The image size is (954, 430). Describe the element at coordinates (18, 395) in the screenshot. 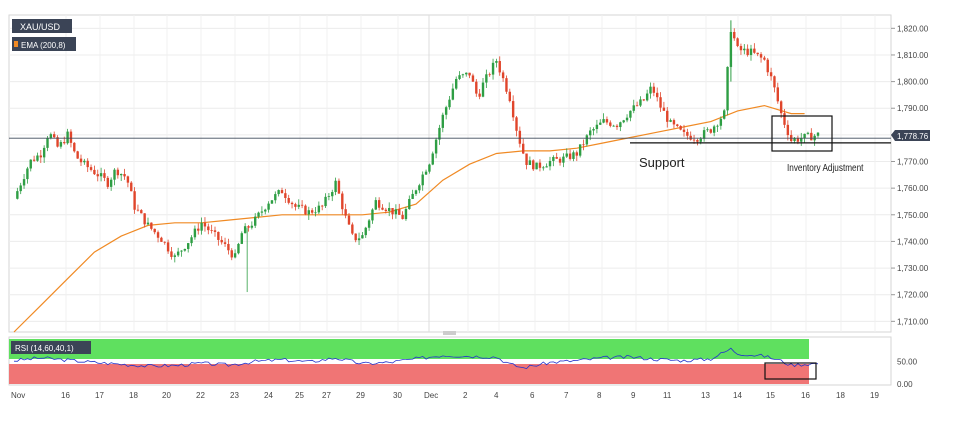

I see `time-tick-label: Nov` at that location.